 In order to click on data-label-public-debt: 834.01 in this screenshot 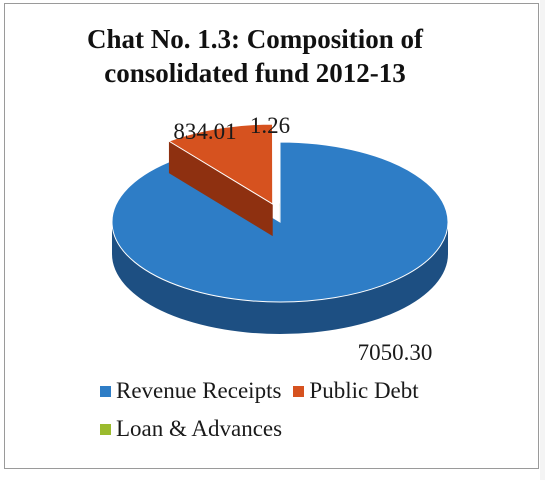, I will do `click(204, 131)`.